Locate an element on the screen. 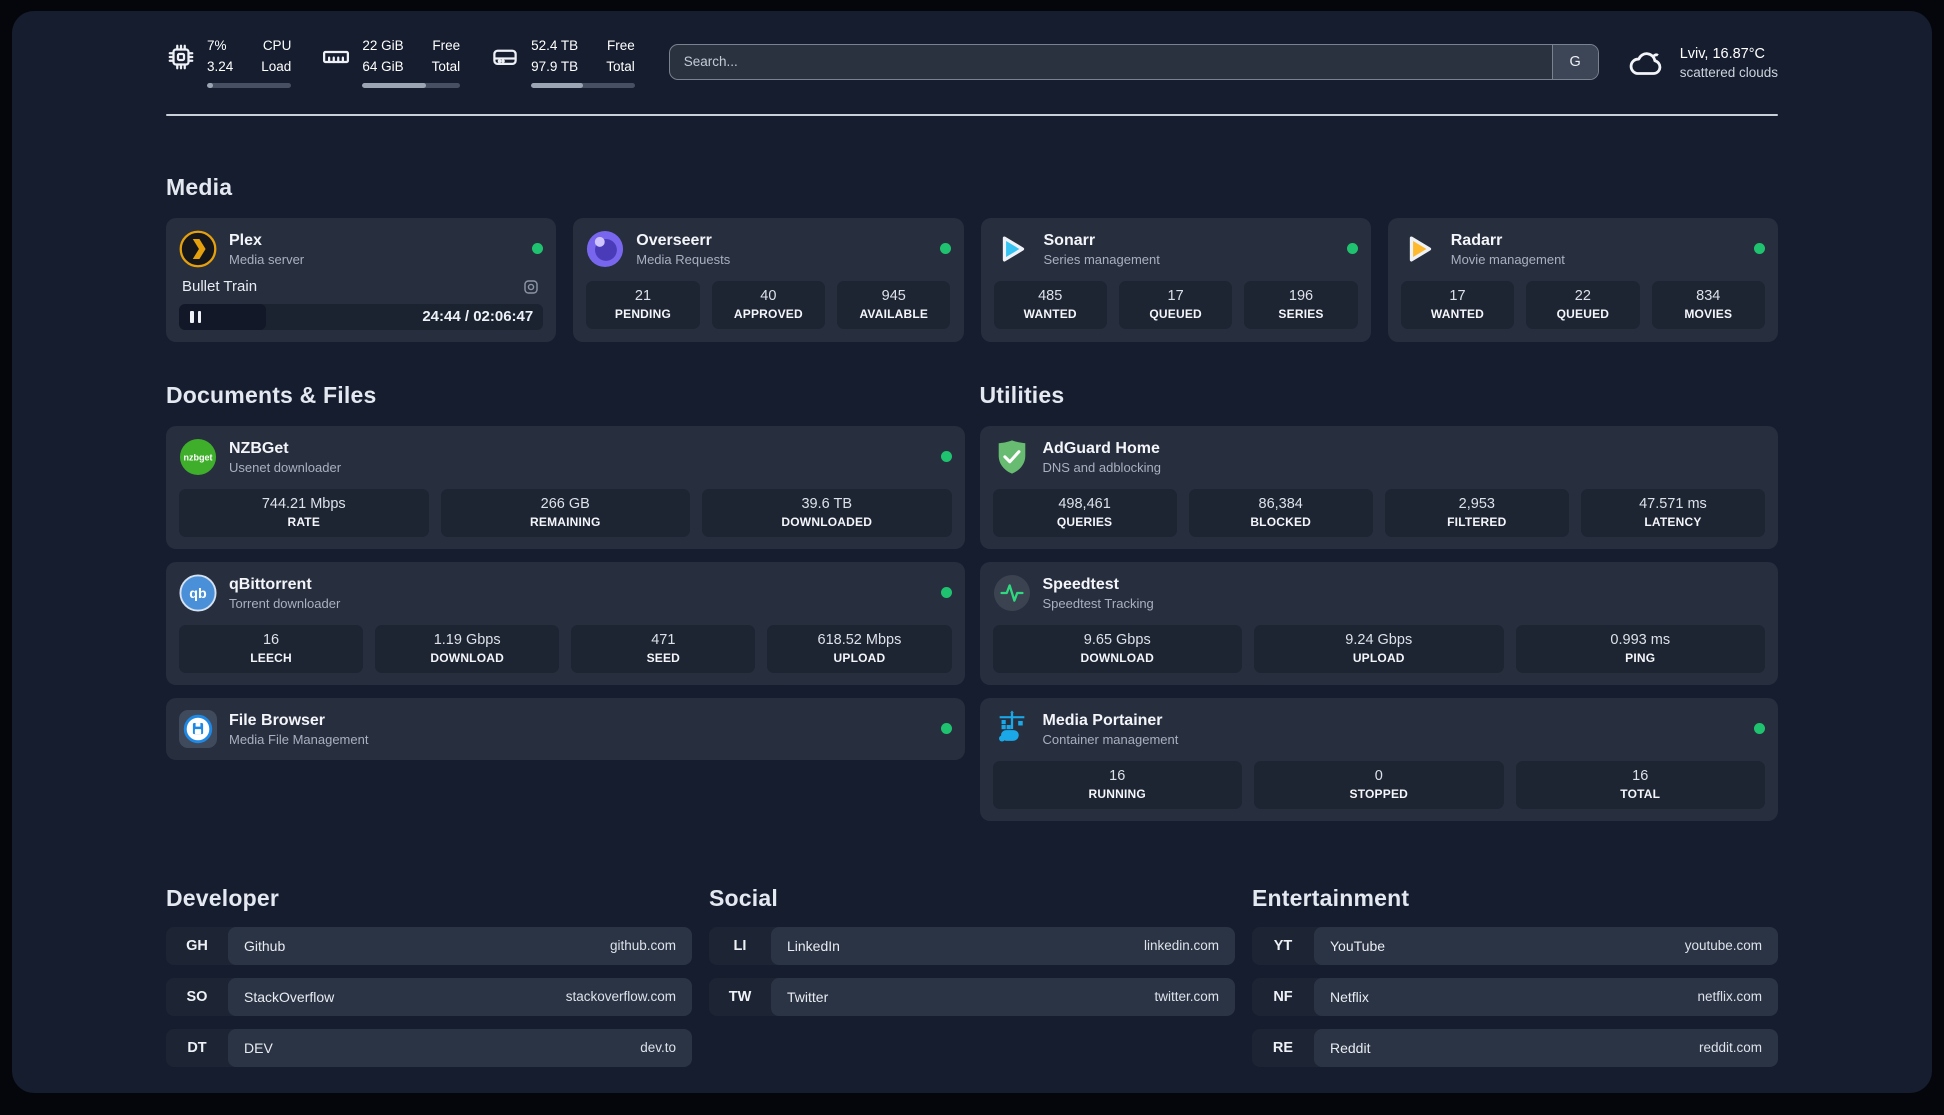 This screenshot has height=1115, width=1944. cpu-percent: 7% is located at coordinates (217, 45).